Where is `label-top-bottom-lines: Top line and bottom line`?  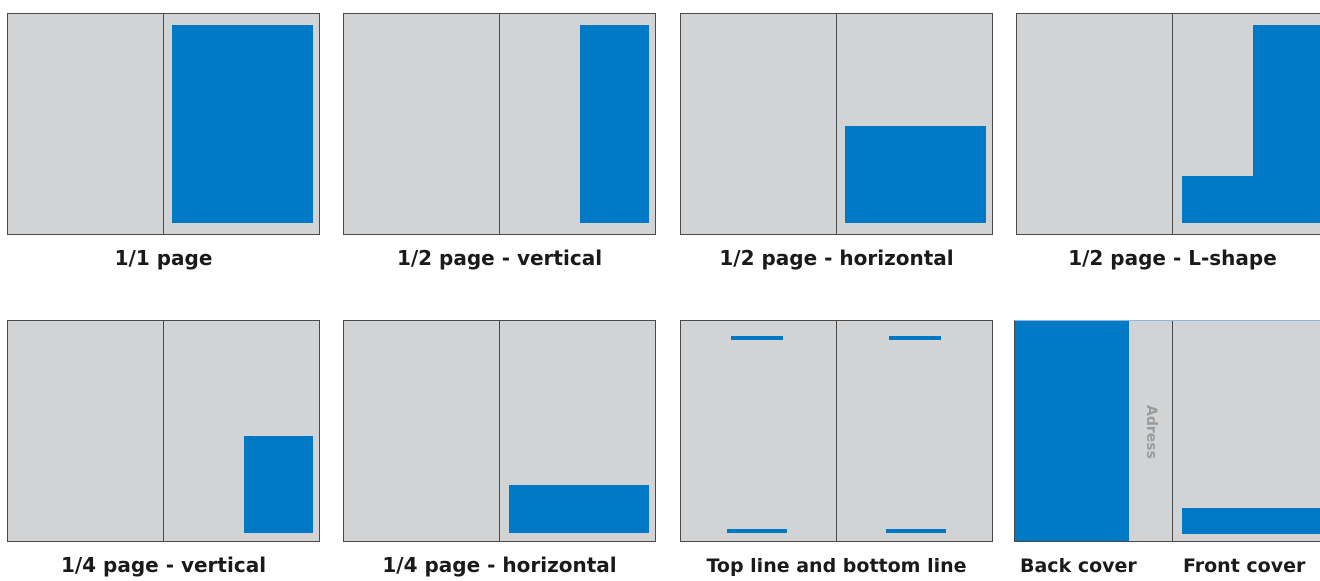
label-top-bottom-lines: Top line and bottom line is located at coordinates (836, 566).